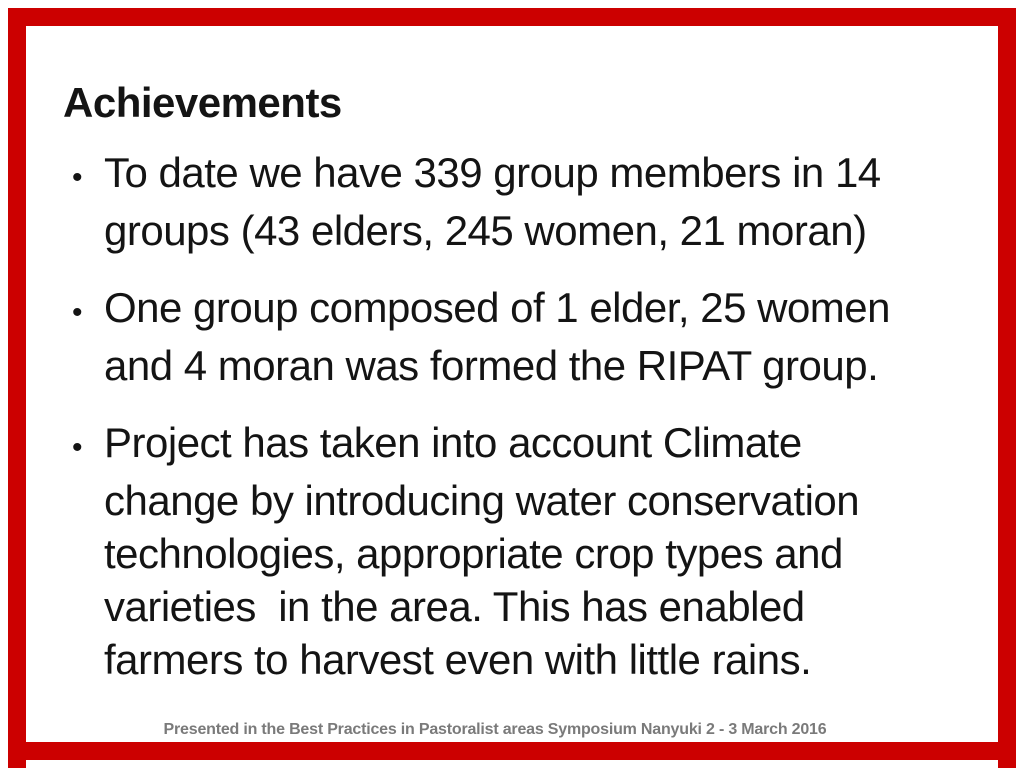 This screenshot has height=768, width=1024. Describe the element at coordinates (491, 365) in the screenshot. I see `bullet-line: and 4 moran was formed the RIPAT group.` at that location.